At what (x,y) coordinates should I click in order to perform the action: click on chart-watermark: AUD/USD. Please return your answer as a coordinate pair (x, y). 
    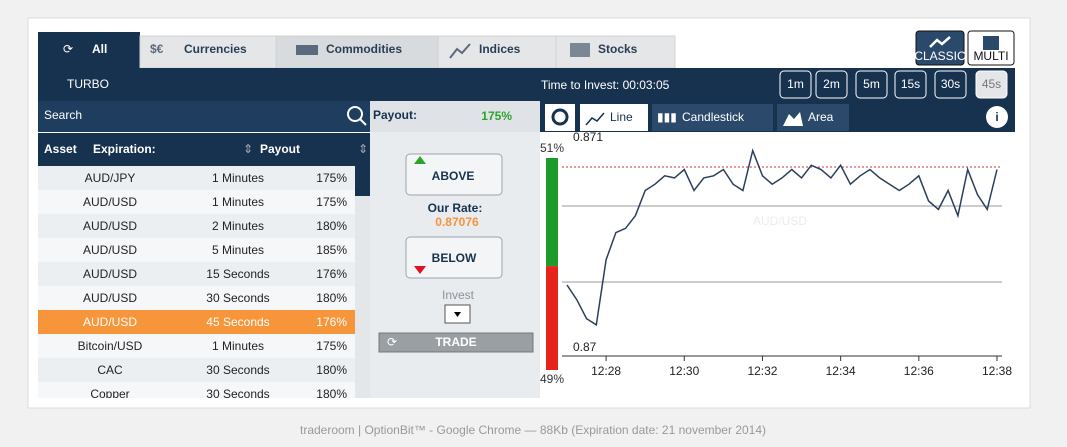
    Looking at the image, I should click on (780, 221).